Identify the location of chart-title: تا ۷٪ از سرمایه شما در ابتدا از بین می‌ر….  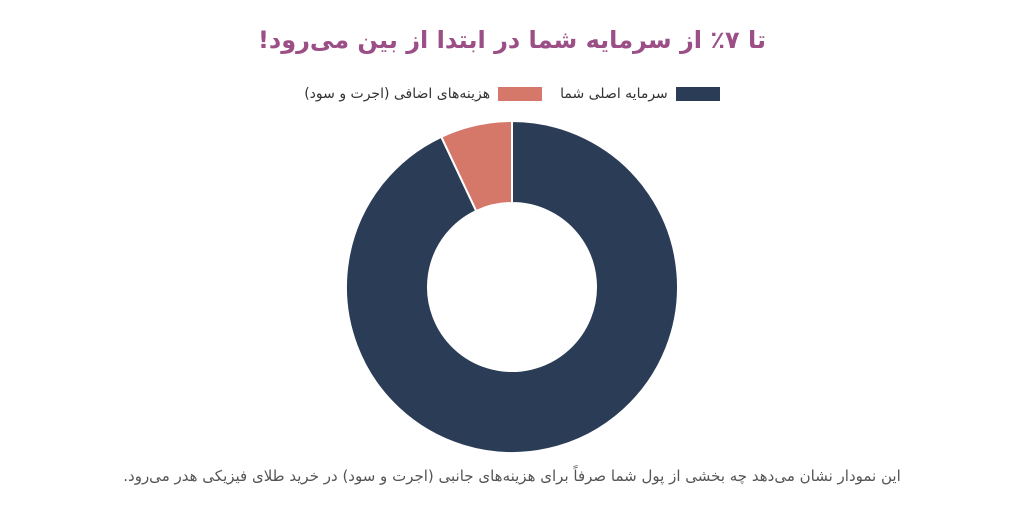
(512, 40).